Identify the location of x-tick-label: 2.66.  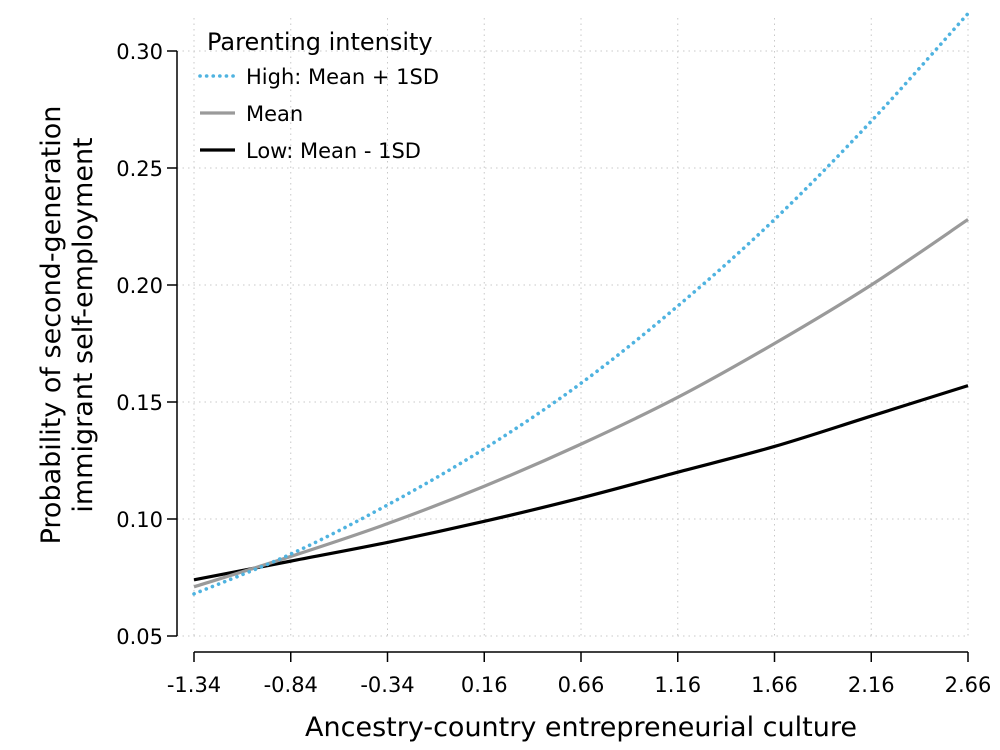
(968, 685).